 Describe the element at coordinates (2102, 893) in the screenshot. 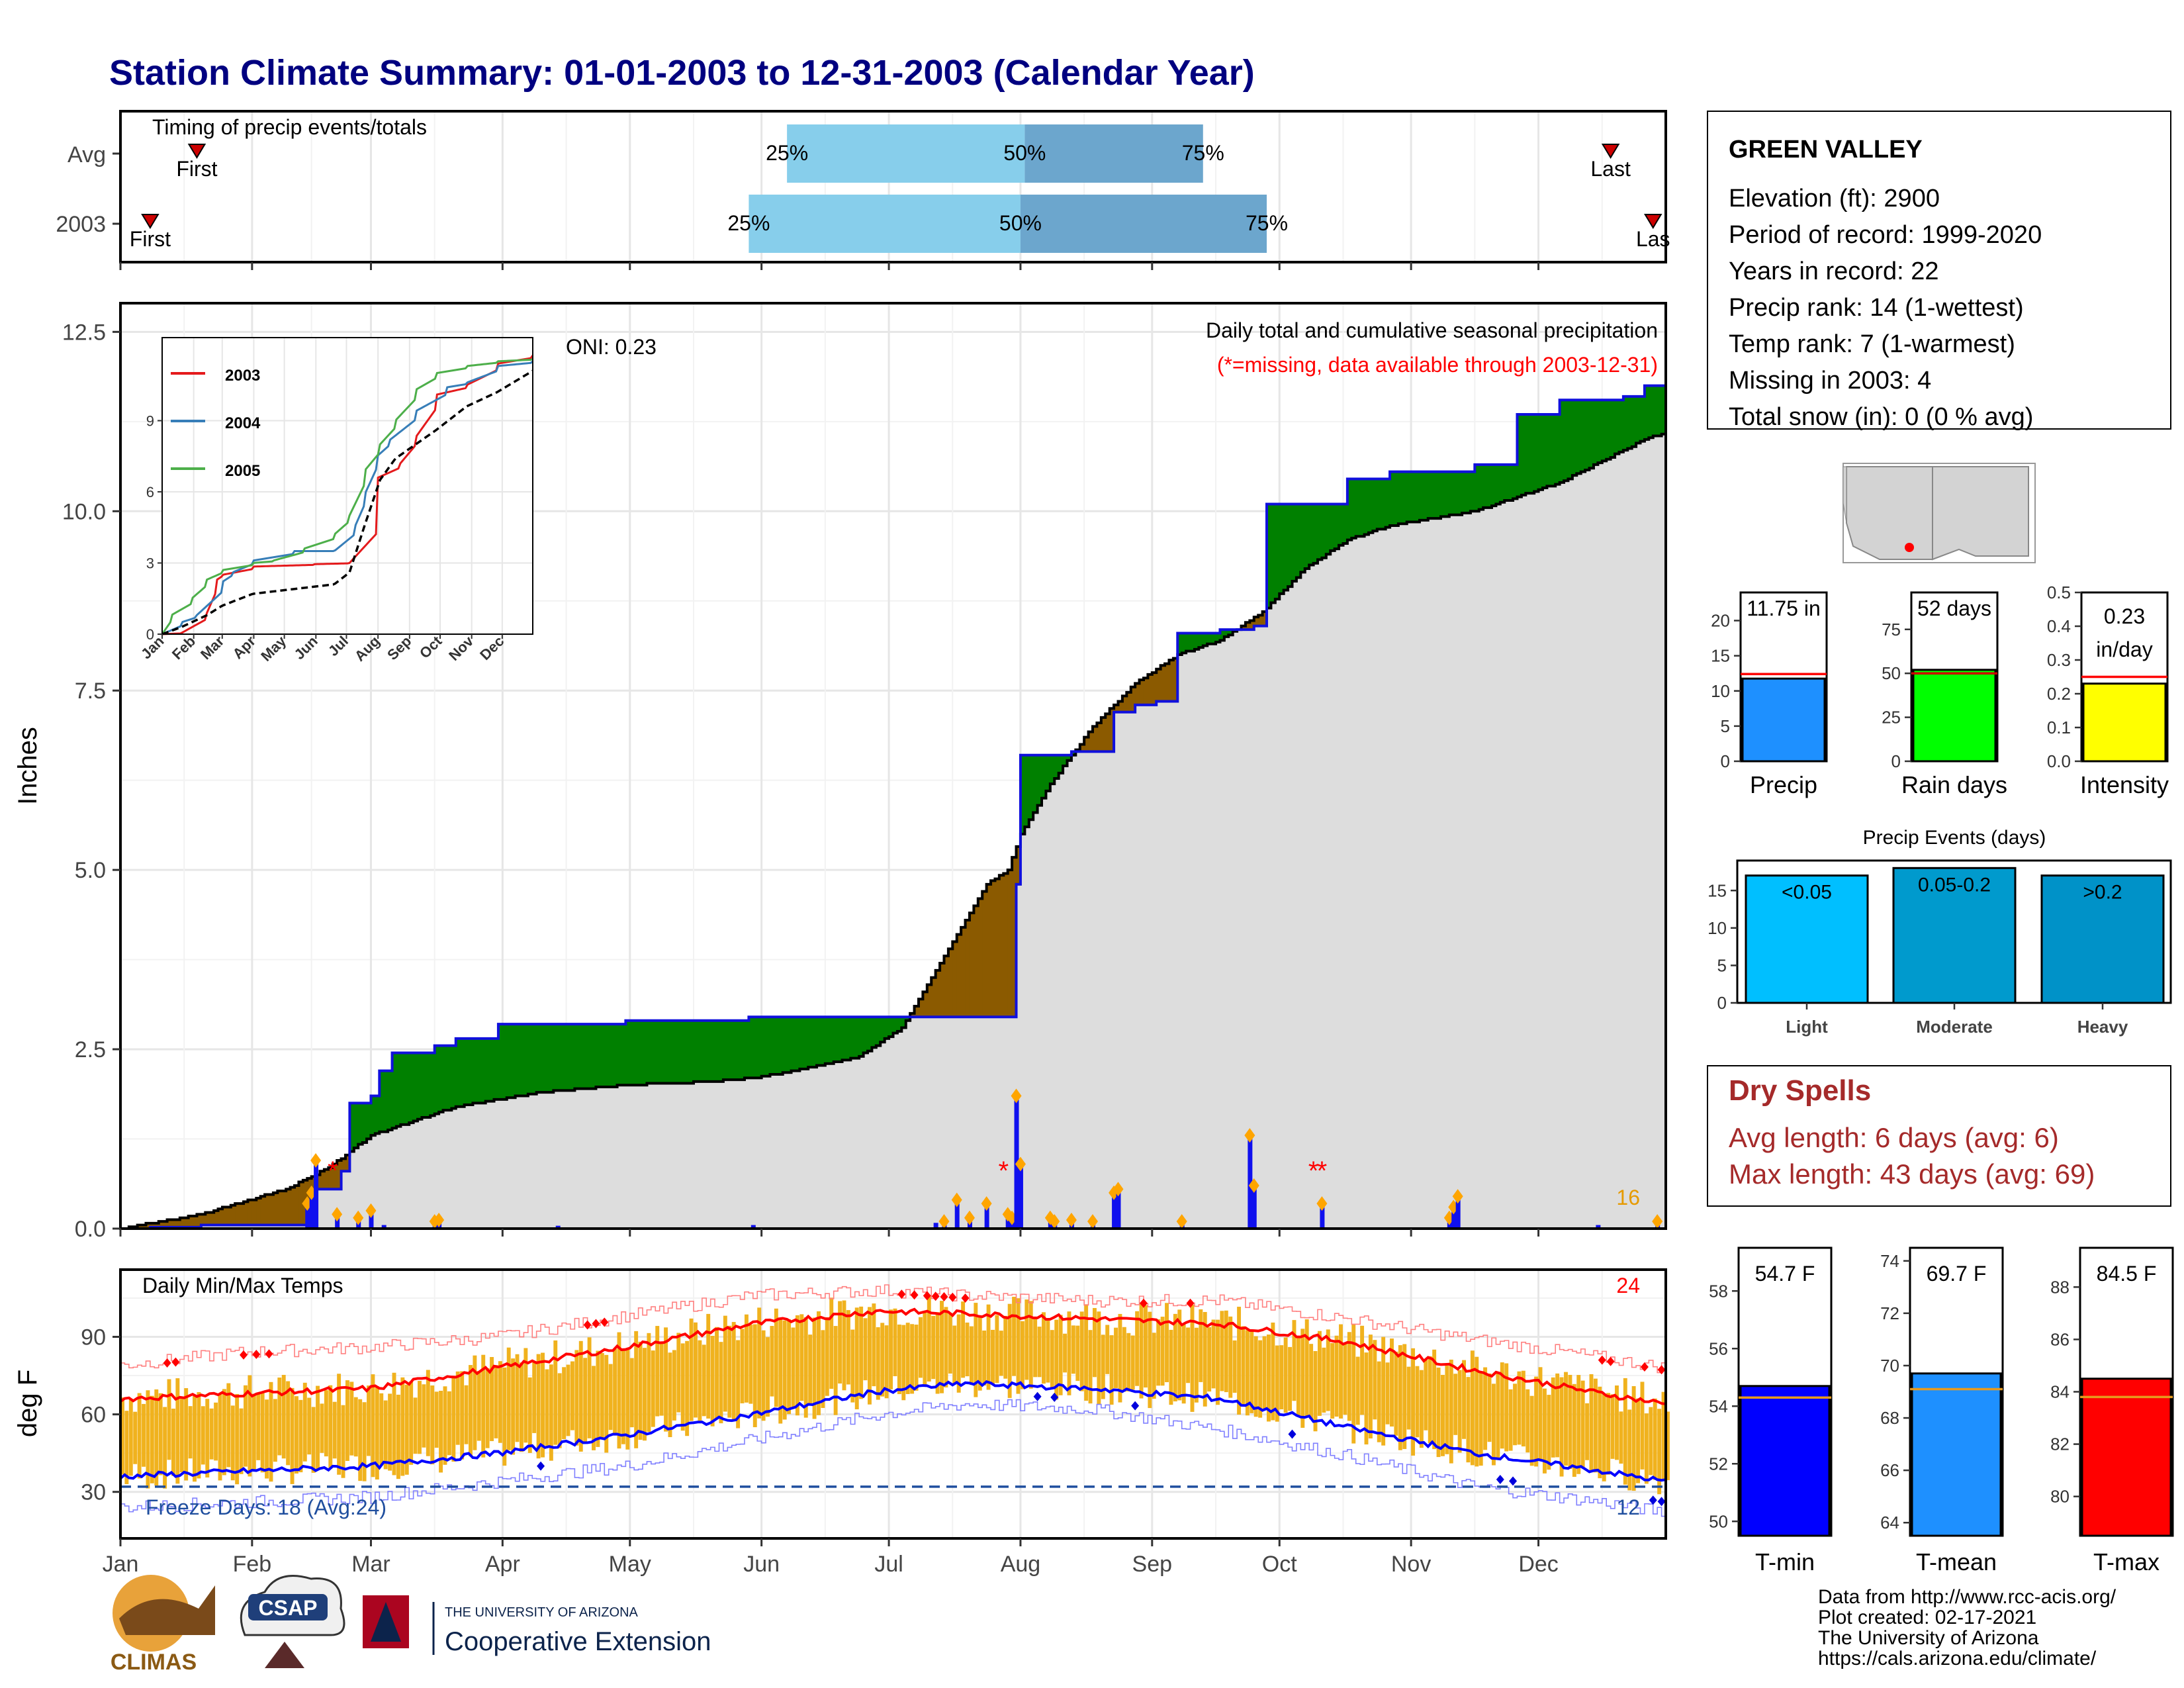

I see `events-bar-range-label: >0.2` at that location.